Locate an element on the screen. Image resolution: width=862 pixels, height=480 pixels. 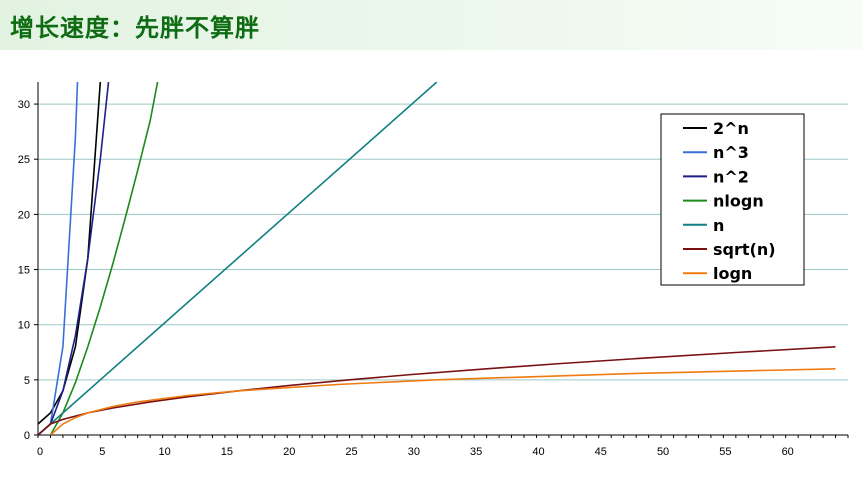
legend-label: n^2 is located at coordinates (731, 176).